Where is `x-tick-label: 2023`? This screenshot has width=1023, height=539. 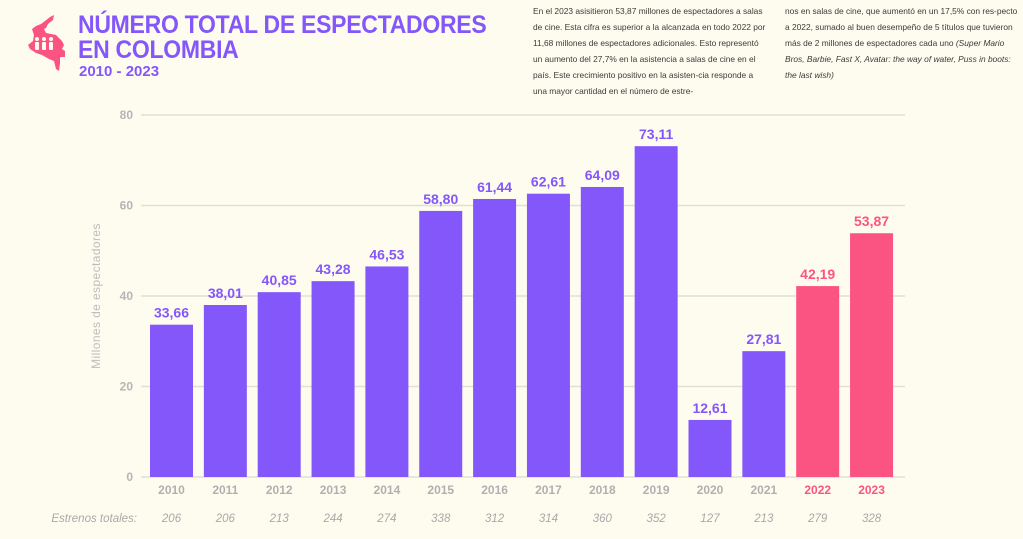
x-tick-label: 2023 is located at coordinates (871, 490).